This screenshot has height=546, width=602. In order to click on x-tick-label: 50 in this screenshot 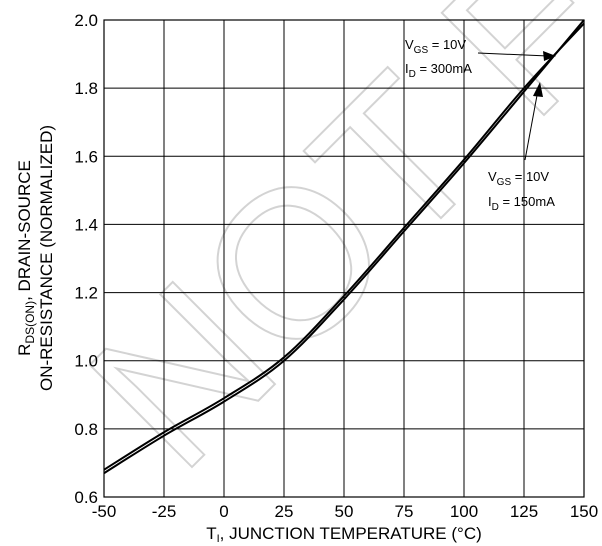, I will do `click(344, 511)`.